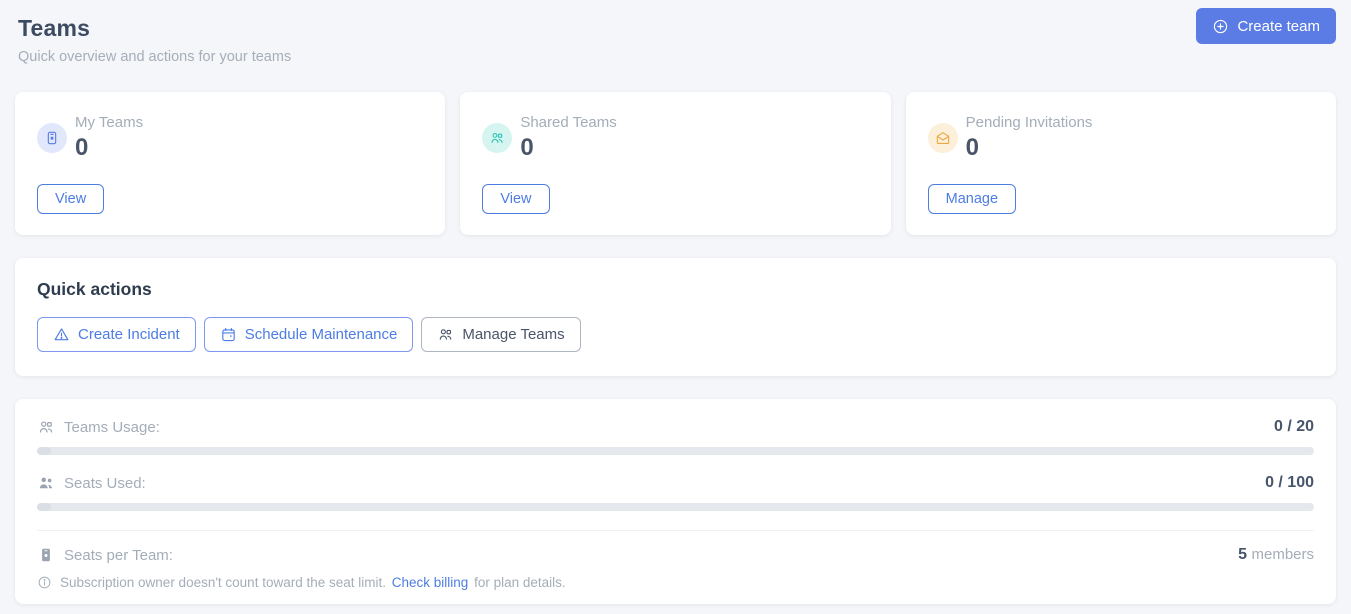  I want to click on card-label: Pending Invitations, so click(1029, 122).